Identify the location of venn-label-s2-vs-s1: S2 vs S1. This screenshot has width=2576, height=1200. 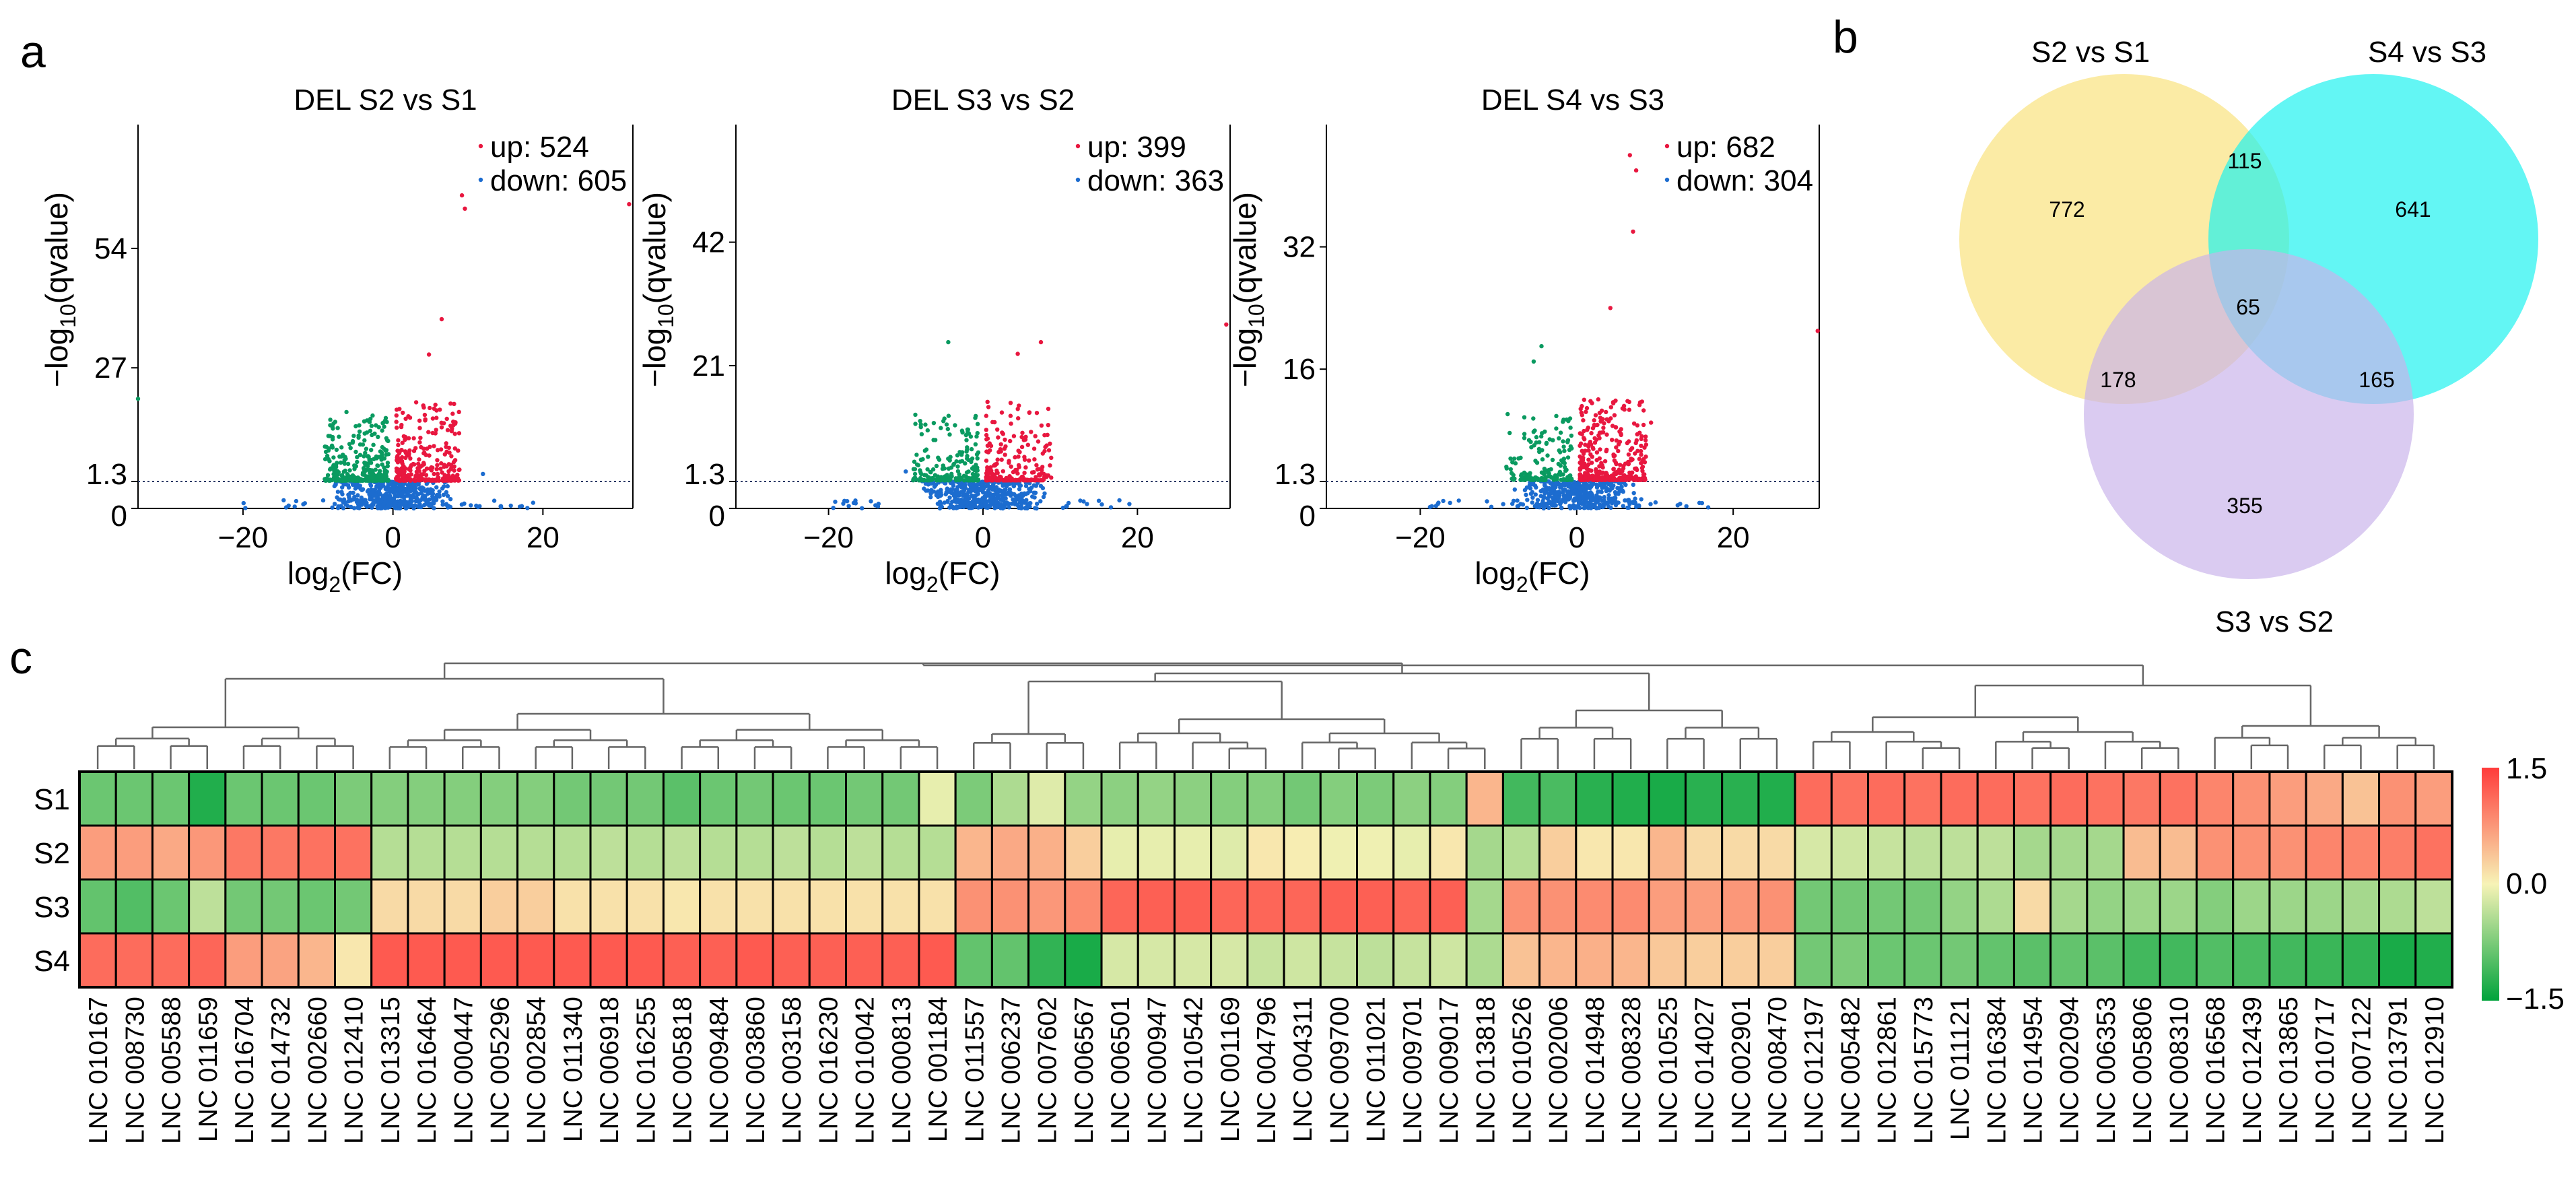
(2091, 53).